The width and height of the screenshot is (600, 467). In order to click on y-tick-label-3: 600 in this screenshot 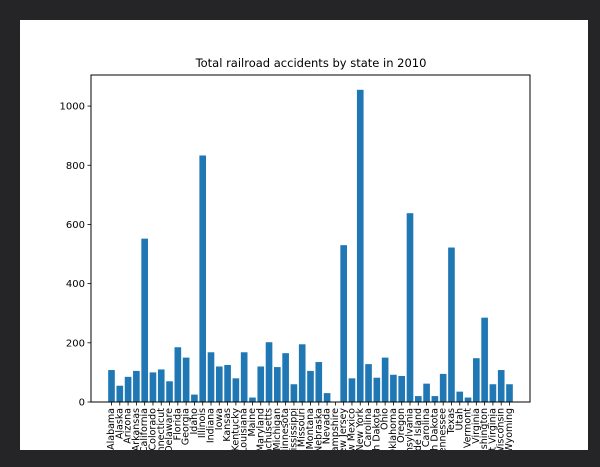, I will do `click(75, 225)`.